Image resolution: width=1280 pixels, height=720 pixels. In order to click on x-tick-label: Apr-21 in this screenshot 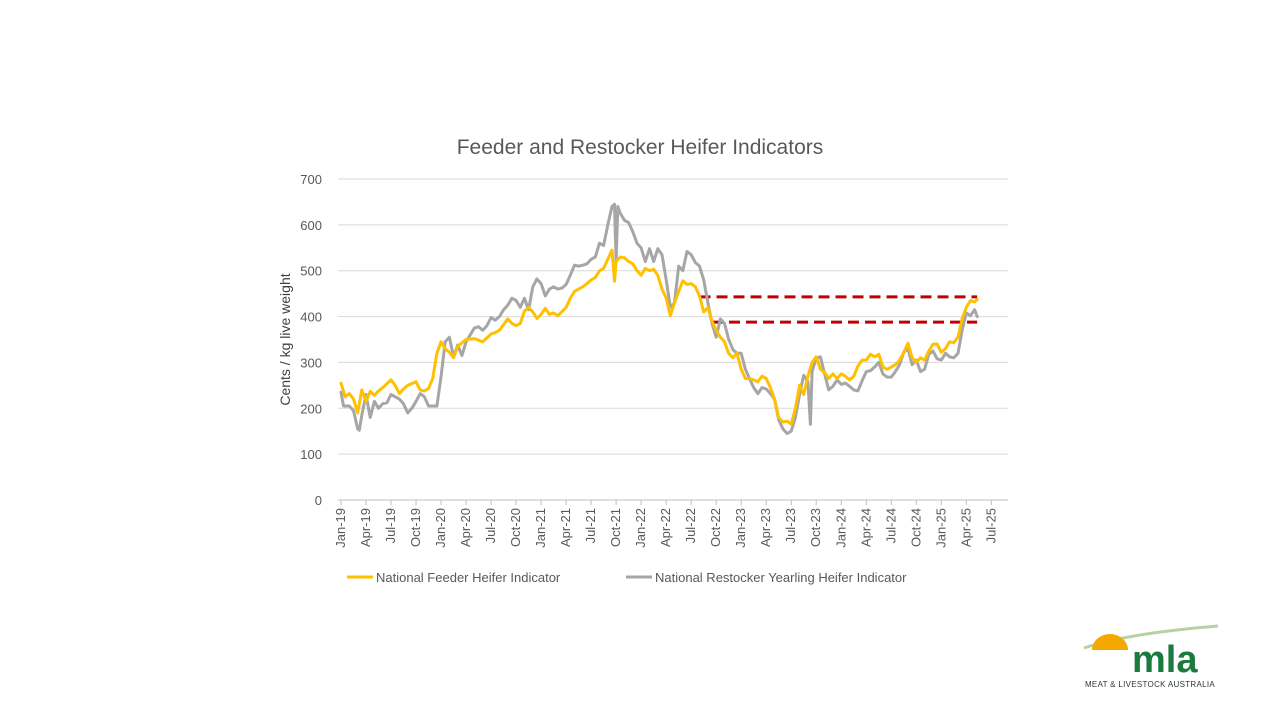, I will do `click(565, 527)`.